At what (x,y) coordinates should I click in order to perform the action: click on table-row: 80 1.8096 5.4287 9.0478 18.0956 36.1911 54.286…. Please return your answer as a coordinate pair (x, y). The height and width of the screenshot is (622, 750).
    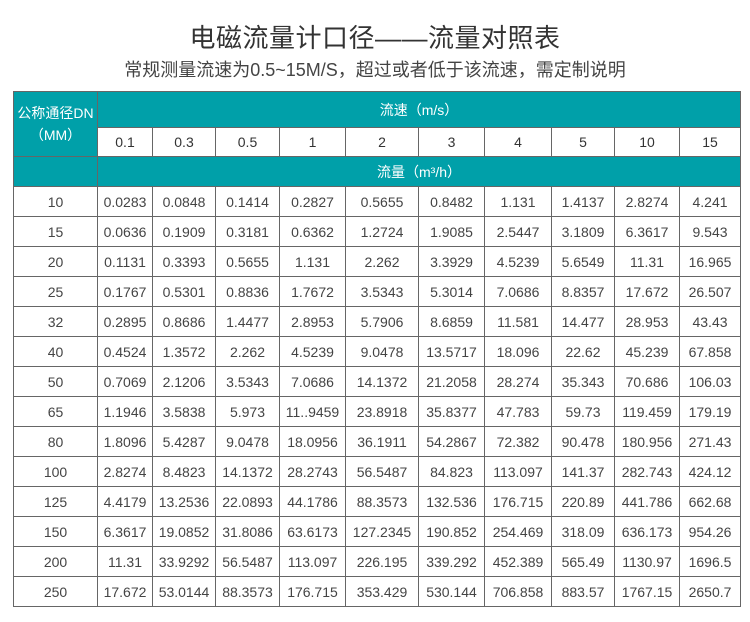
    Looking at the image, I should click on (377, 441).